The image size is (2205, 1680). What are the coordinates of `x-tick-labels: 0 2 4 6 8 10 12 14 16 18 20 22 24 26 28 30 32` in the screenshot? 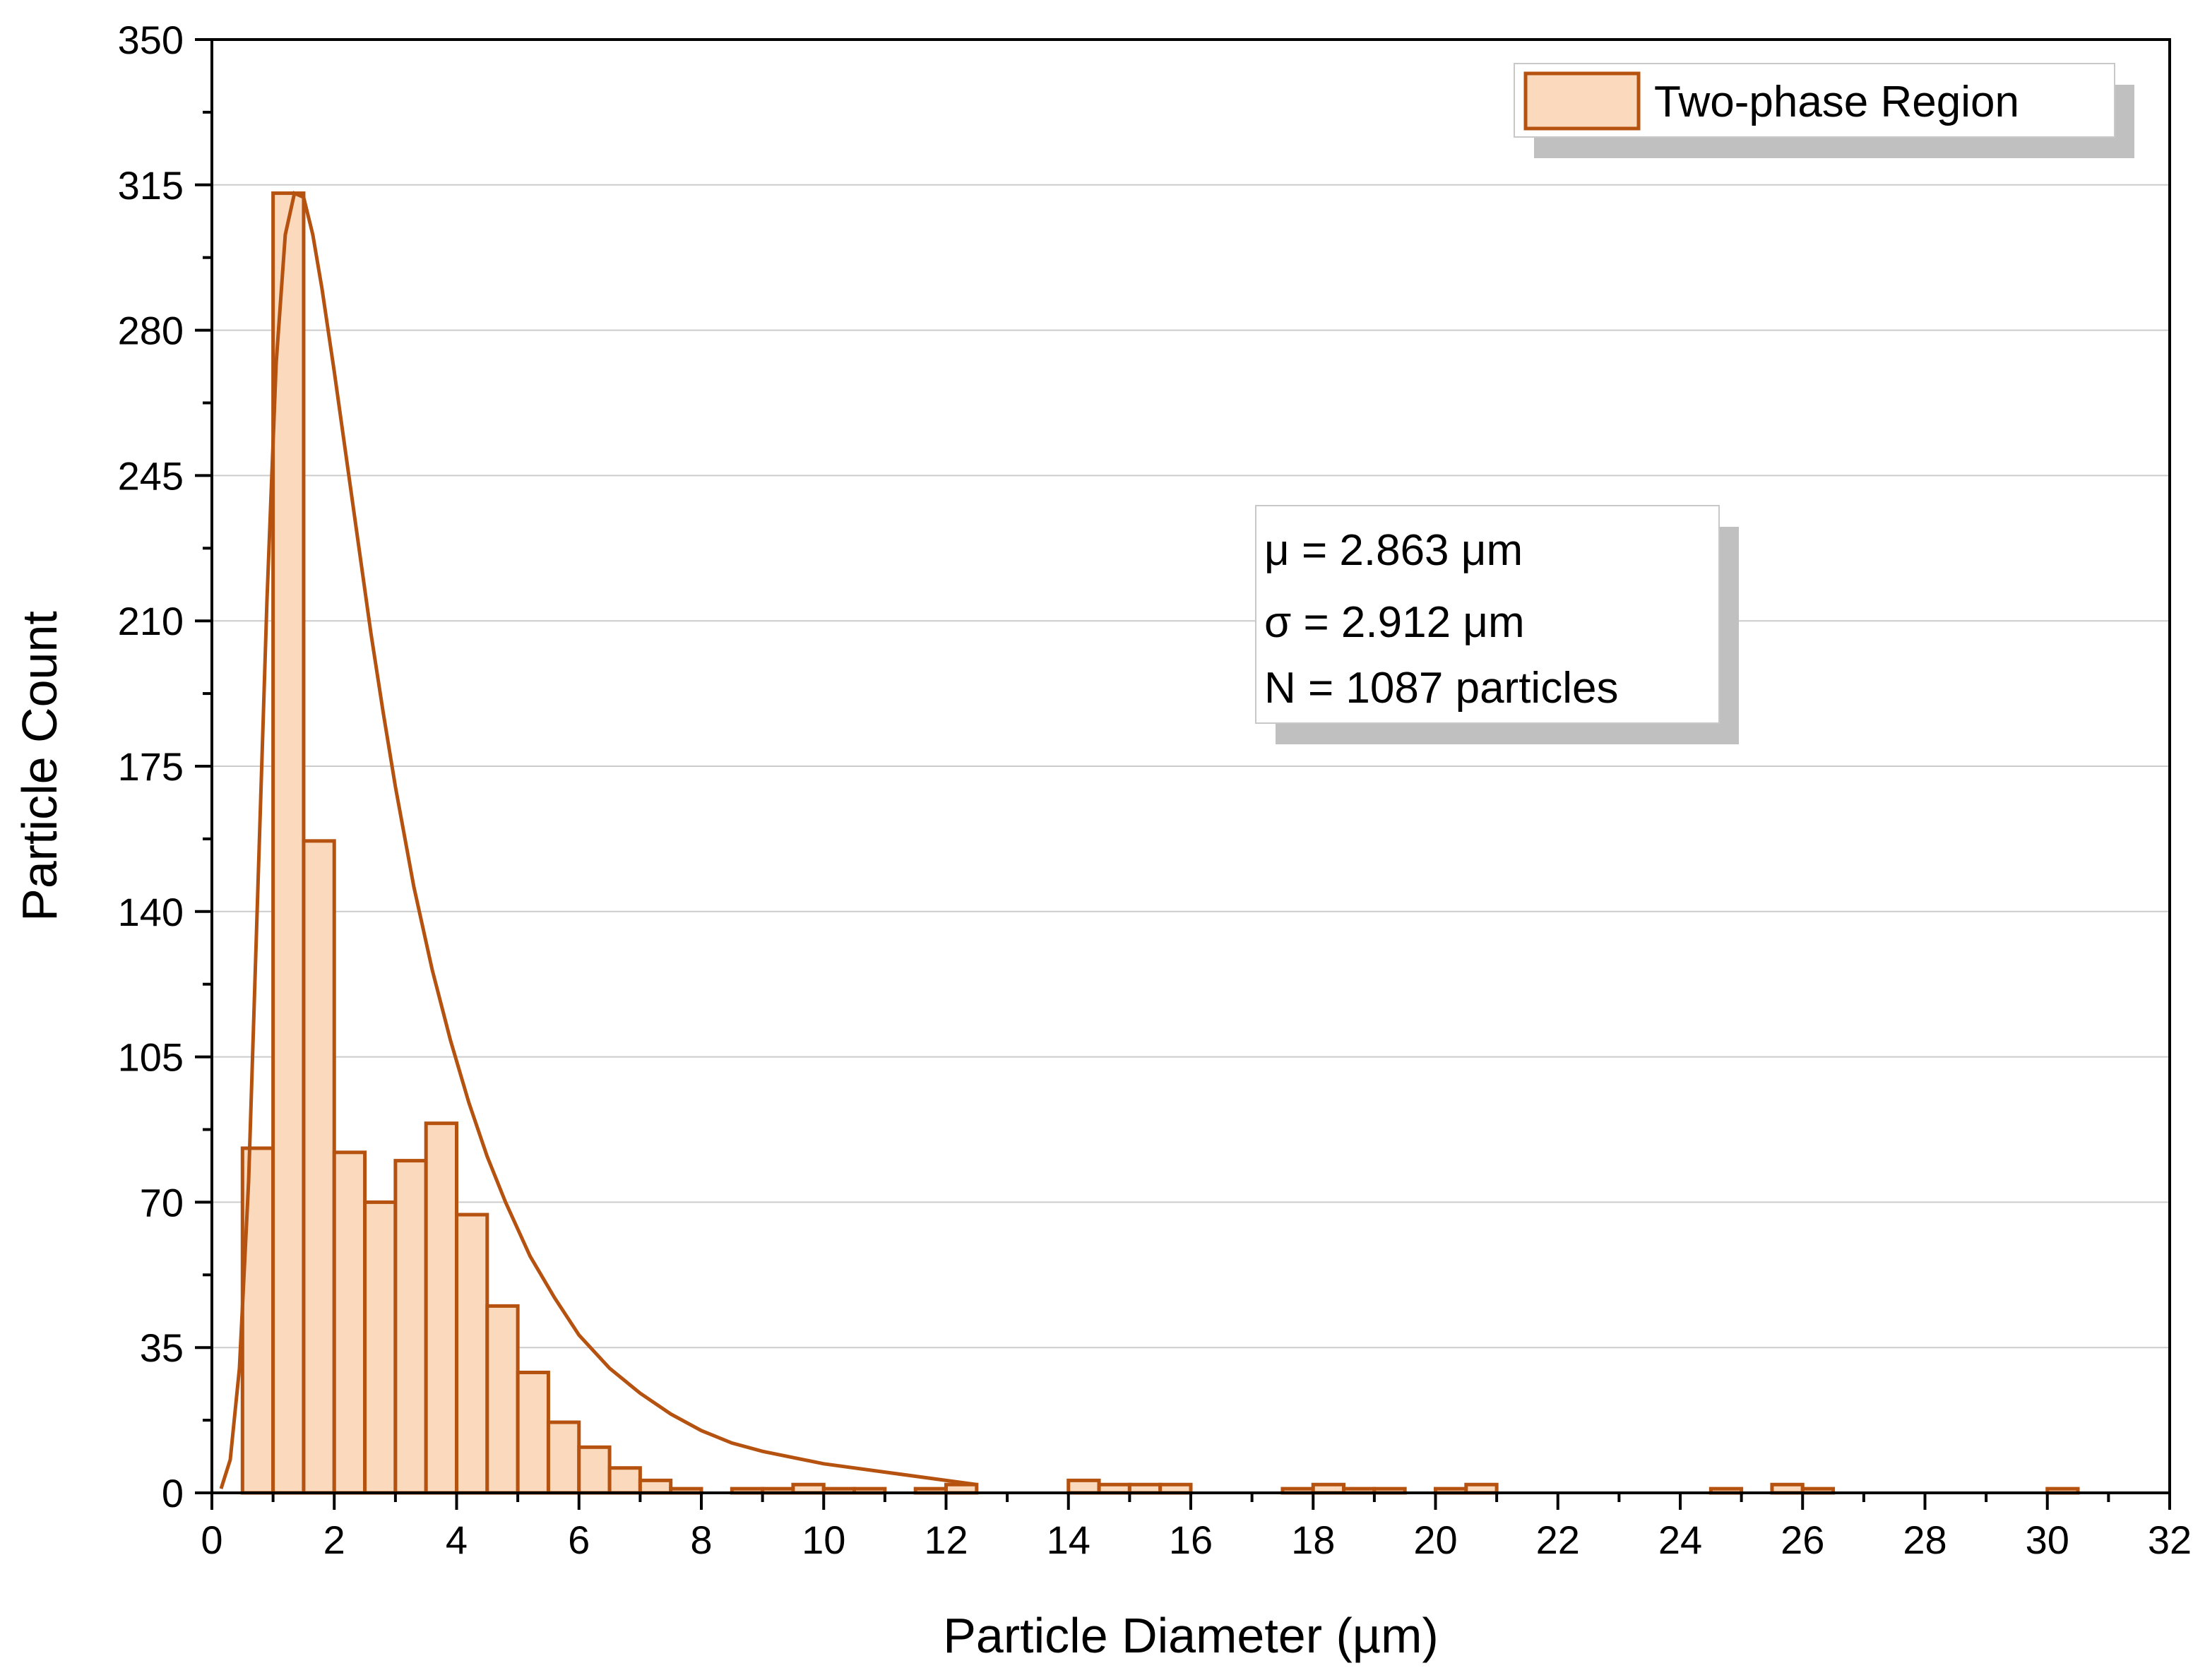 It's located at (1196, 1540).